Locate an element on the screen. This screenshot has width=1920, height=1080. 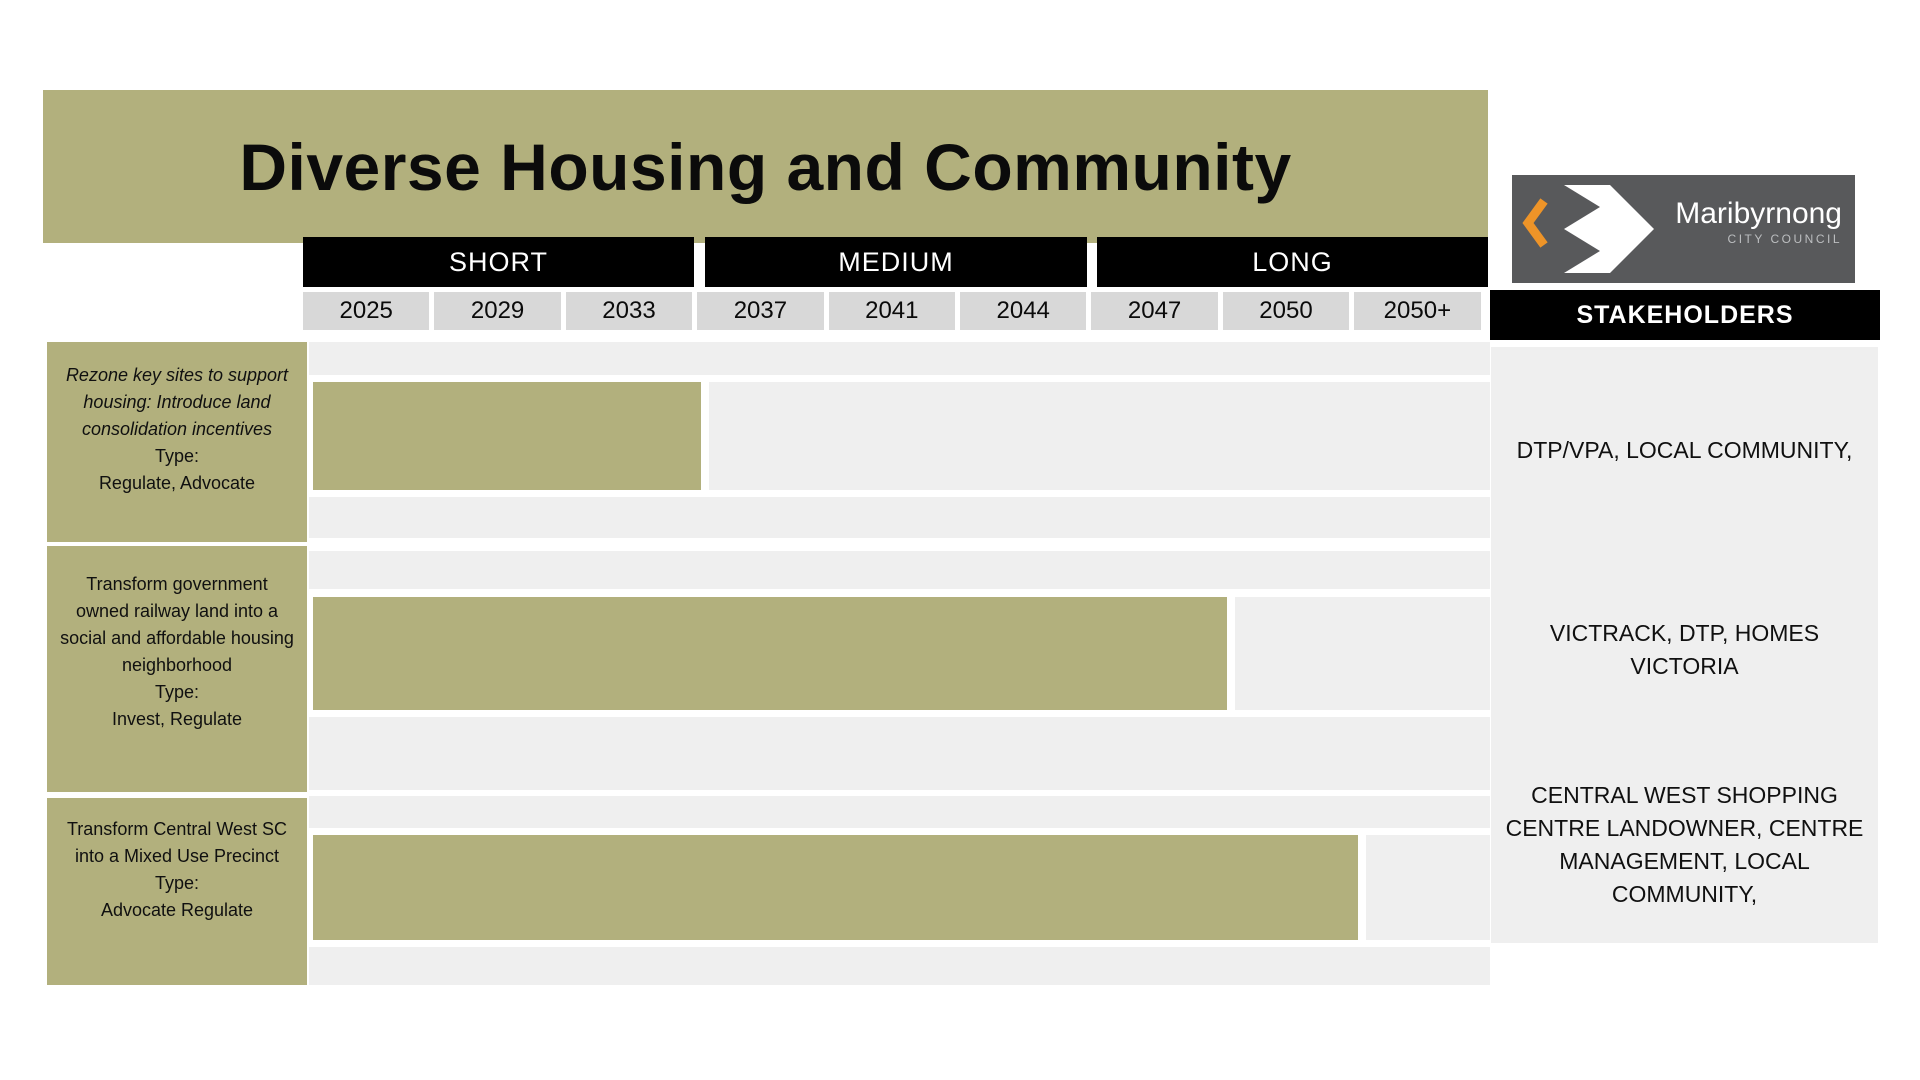
council-logo: Maribyrnong CITY COUNCIL is located at coordinates (1683, 229).